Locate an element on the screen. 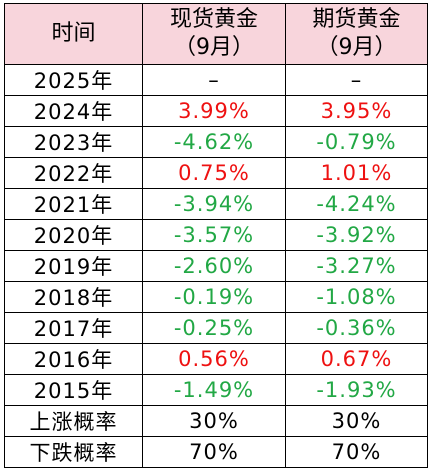 The width and height of the screenshot is (431, 468). futures-return-cell: 0.67% is located at coordinates (356, 359).